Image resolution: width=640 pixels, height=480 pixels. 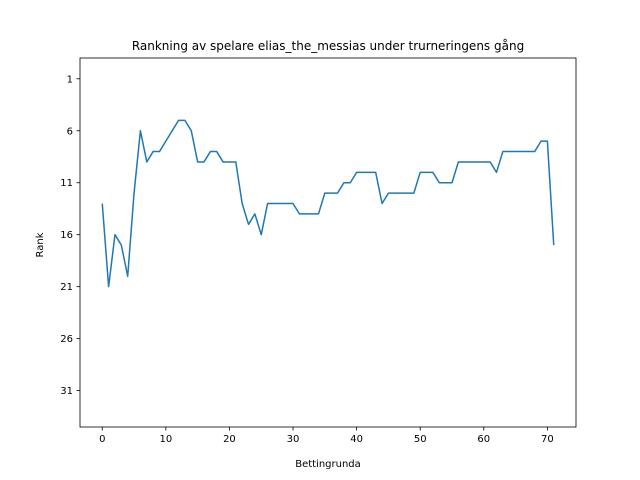 I want to click on x-tick-label: 70, so click(x=547, y=439).